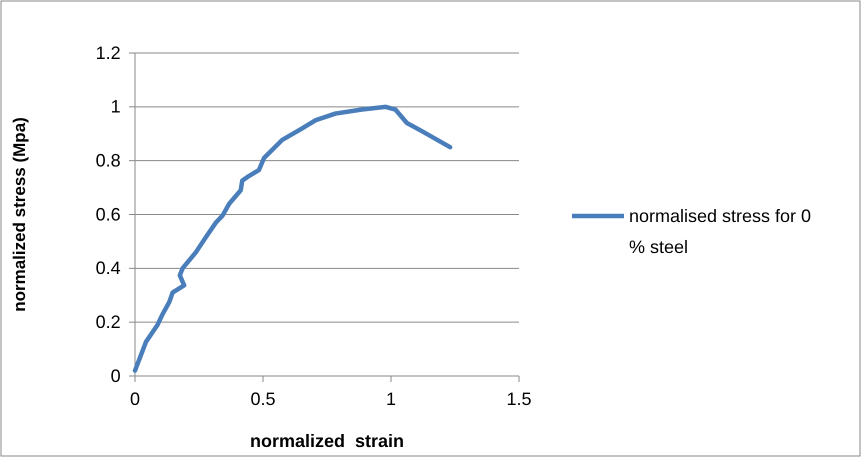  What do you see at coordinates (108, 214) in the screenshot?
I see `y-tick-label: 0.6` at bounding box center [108, 214].